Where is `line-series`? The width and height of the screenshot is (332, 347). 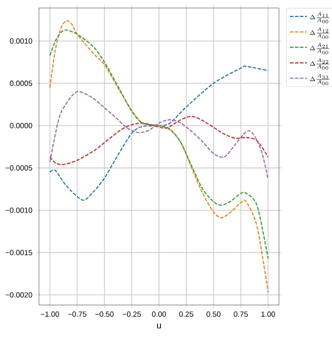 line-series is located at coordinates (159, 141).